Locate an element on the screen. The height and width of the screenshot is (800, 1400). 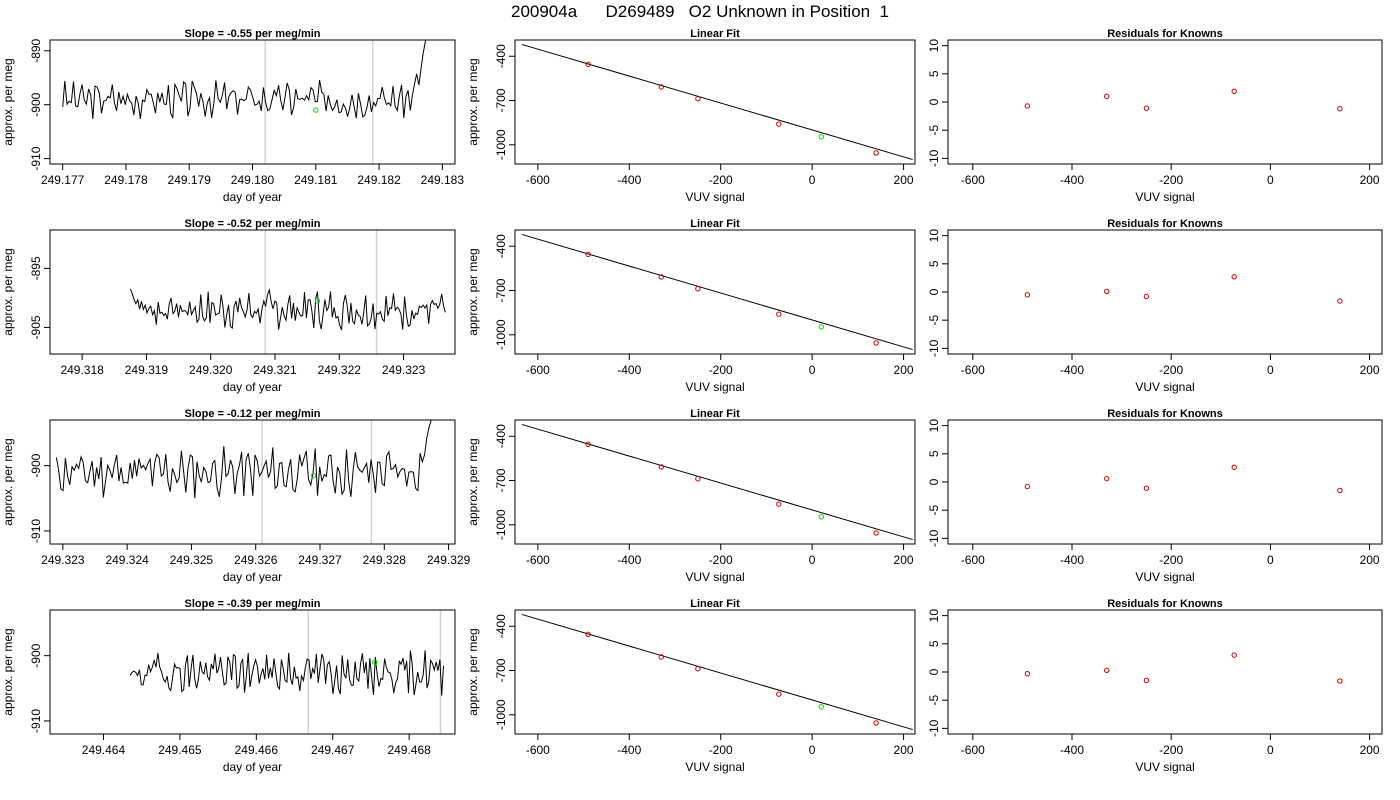
y-tick-label: -890 is located at coordinates (36, 50).